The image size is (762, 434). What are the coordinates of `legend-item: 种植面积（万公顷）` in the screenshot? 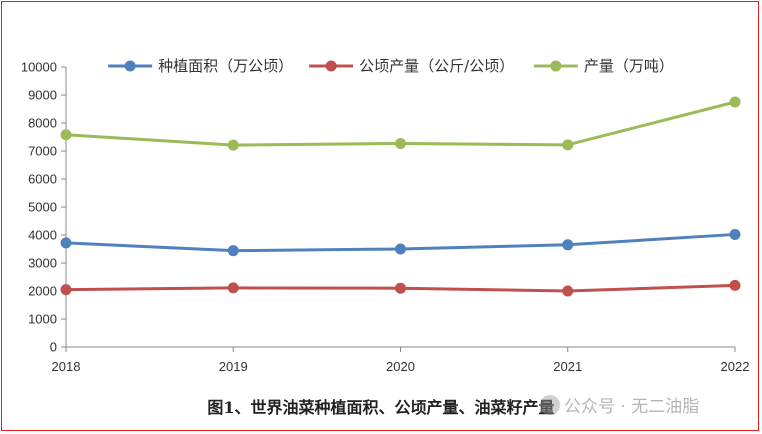 It's located at (200, 66).